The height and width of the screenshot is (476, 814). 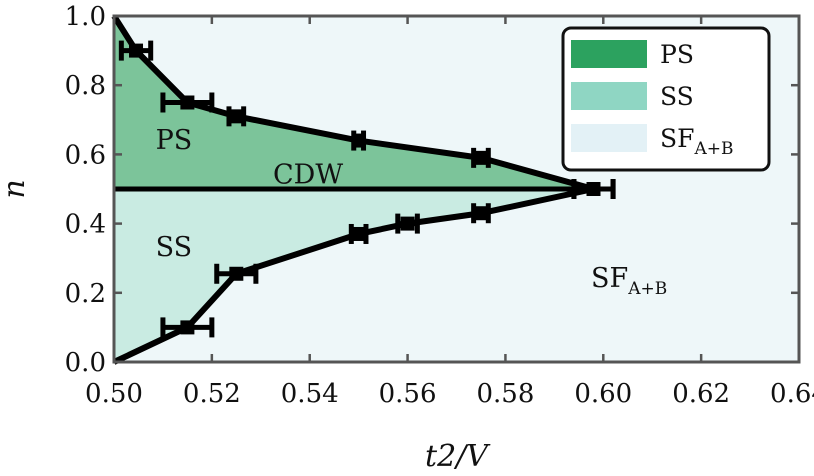 What do you see at coordinates (85, 294) in the screenshot?
I see `y-tick-label: 0.2` at bounding box center [85, 294].